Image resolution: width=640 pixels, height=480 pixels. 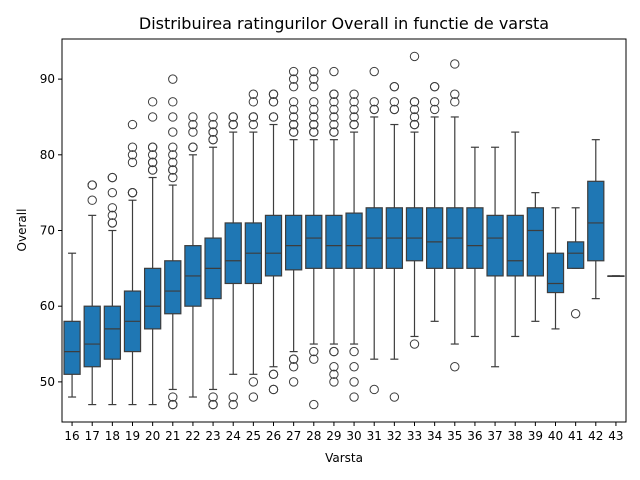 What do you see at coordinates (22, 230) in the screenshot?
I see `y-axis-label: Overall` at bounding box center [22, 230].